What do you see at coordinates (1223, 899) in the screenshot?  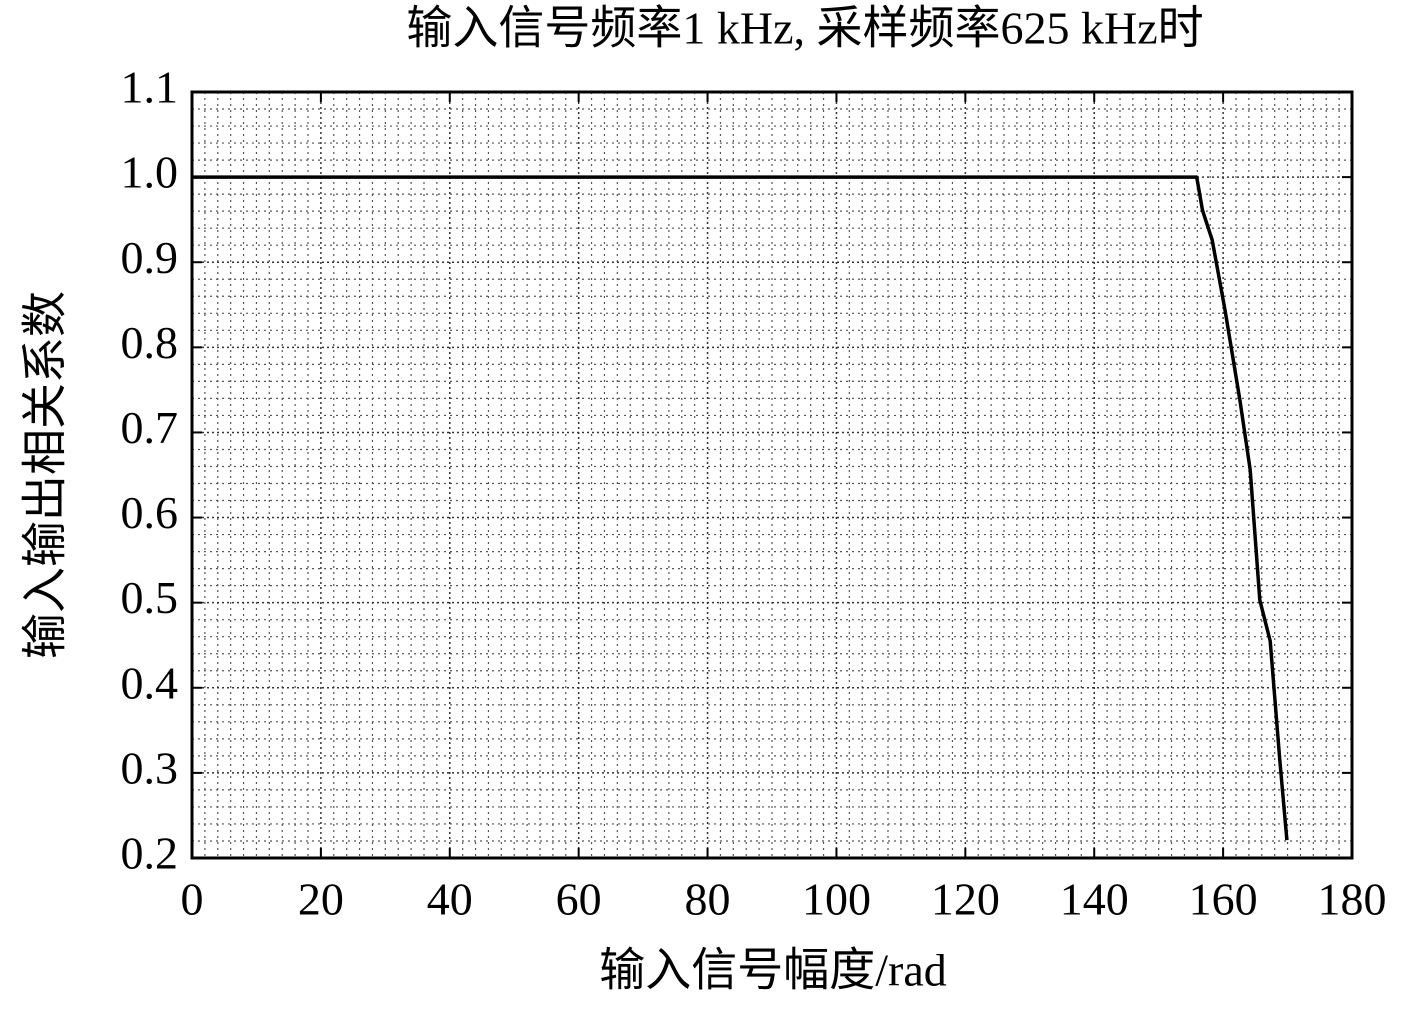 I see `x-tick-label: 160` at bounding box center [1223, 899].